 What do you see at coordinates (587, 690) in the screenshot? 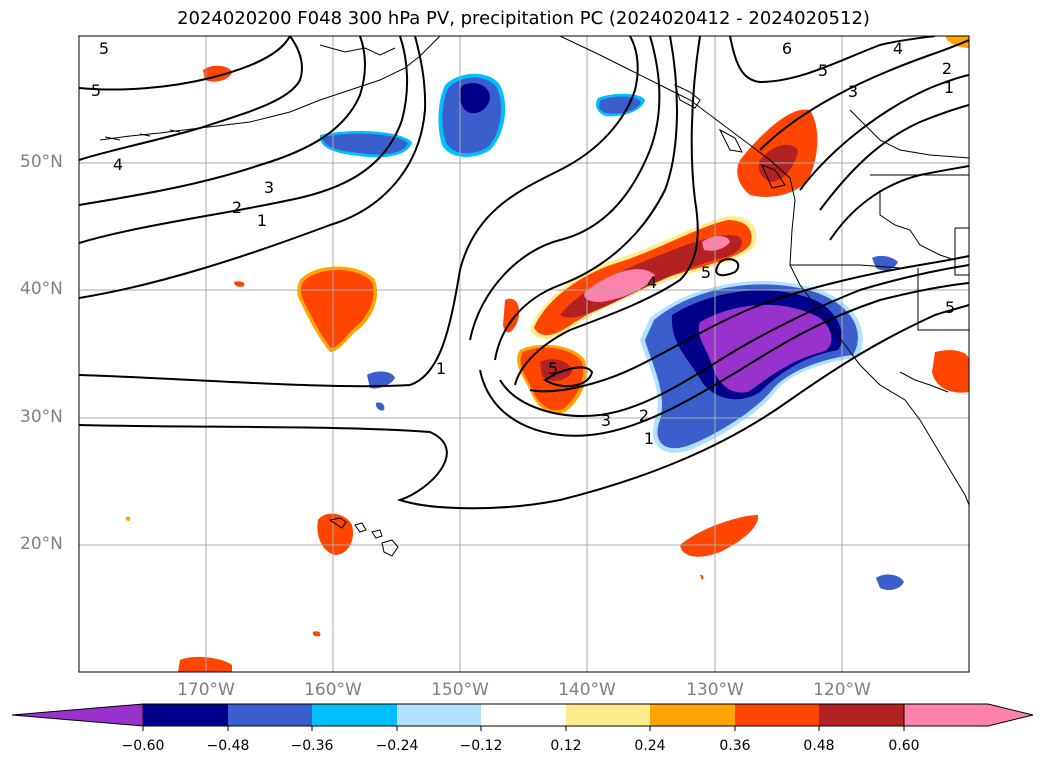
I see `lon-label: 140°W` at bounding box center [587, 690].